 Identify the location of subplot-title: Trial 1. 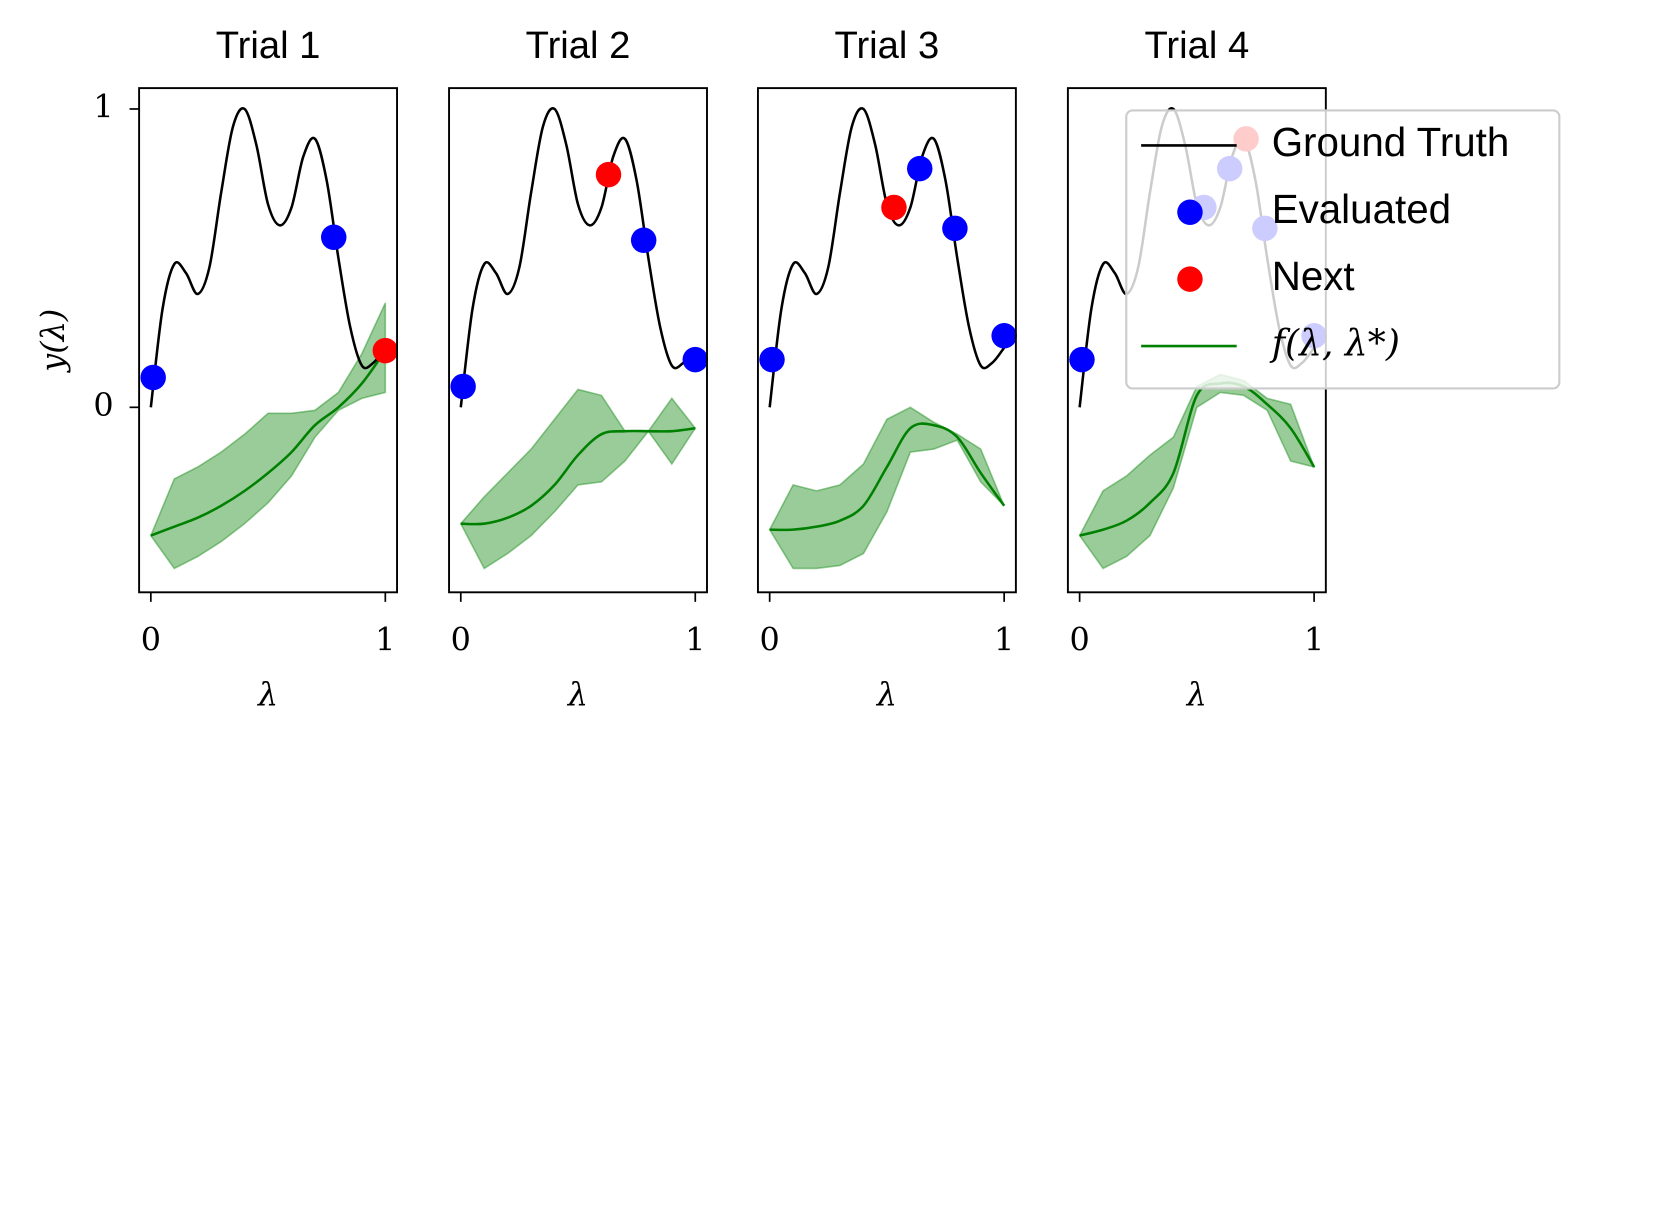
(268, 45).